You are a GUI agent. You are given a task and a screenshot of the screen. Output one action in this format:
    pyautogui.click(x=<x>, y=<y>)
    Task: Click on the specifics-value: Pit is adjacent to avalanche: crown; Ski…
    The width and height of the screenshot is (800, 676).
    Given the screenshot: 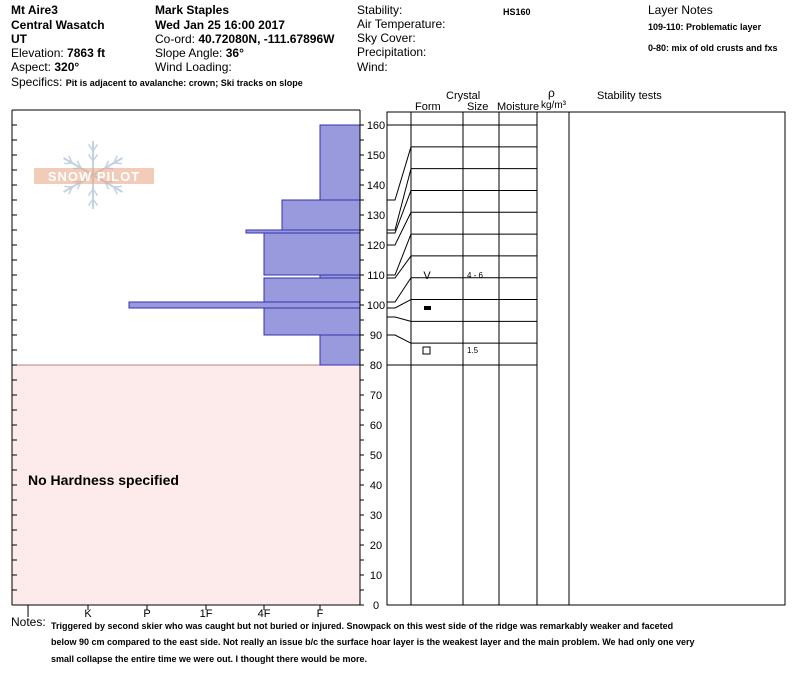 What is the action you would take?
    pyautogui.click(x=184, y=83)
    